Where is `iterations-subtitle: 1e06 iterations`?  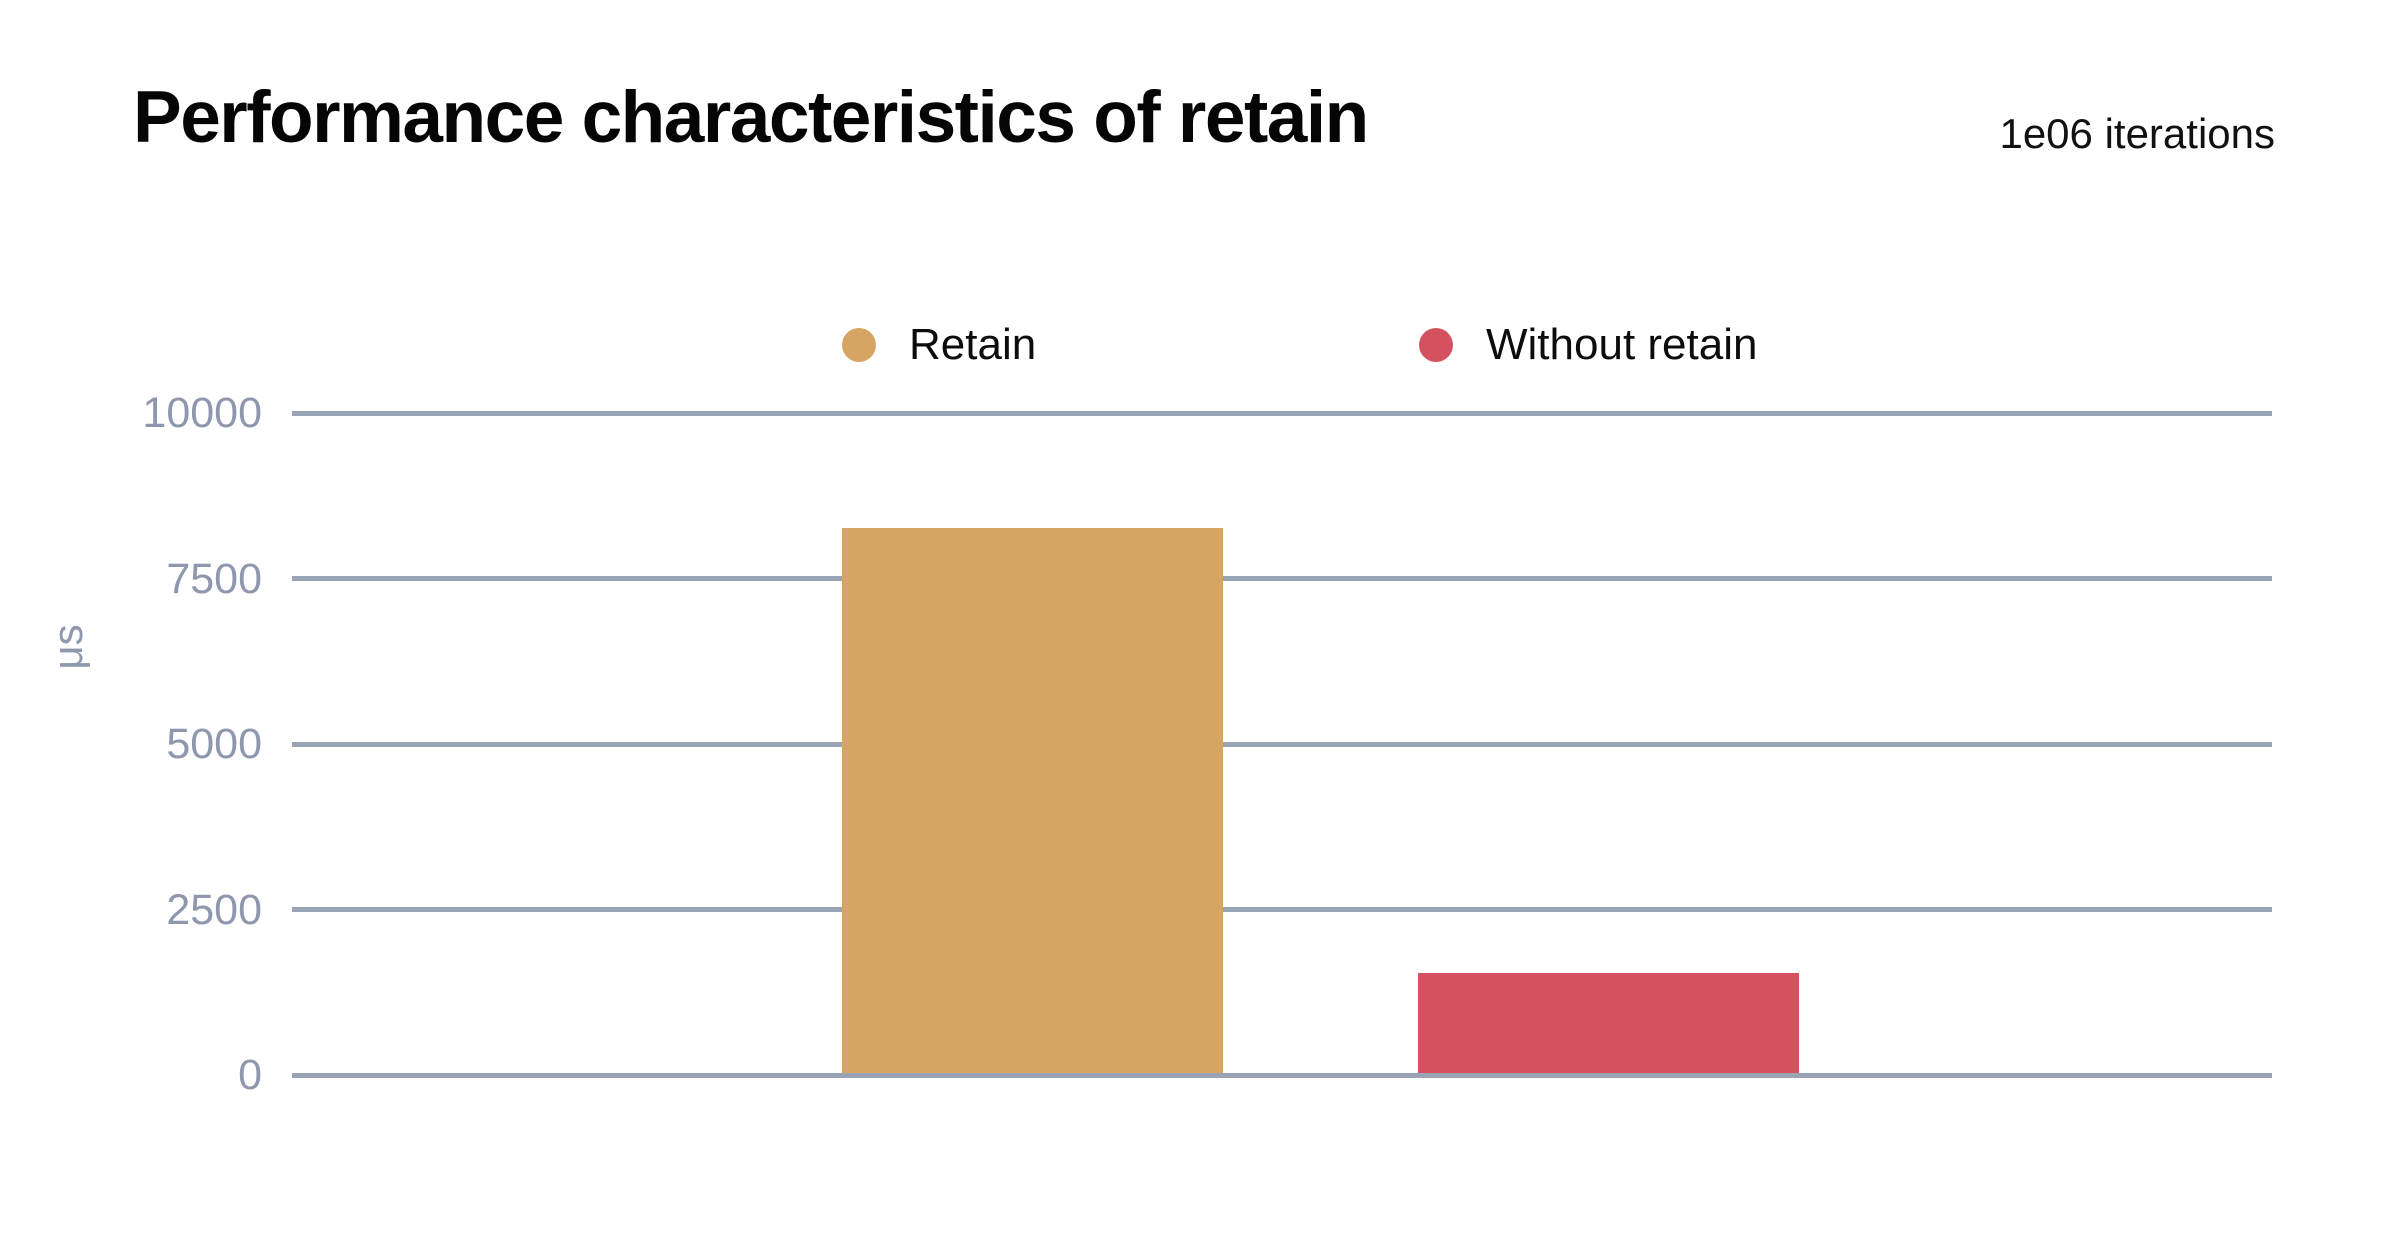 iterations-subtitle: 1e06 iterations is located at coordinates (2137, 133).